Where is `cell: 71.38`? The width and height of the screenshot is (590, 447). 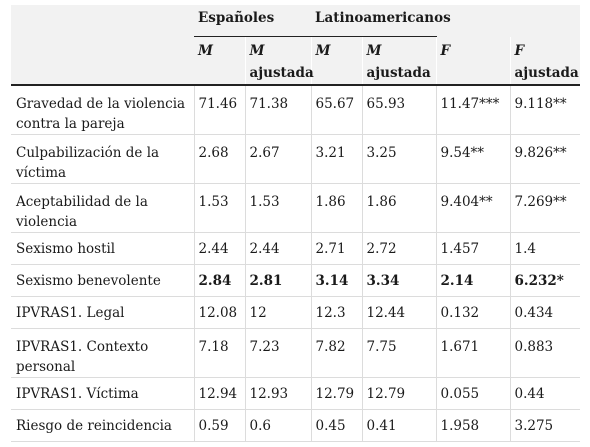 cell: 71.38 is located at coordinates (278, 110).